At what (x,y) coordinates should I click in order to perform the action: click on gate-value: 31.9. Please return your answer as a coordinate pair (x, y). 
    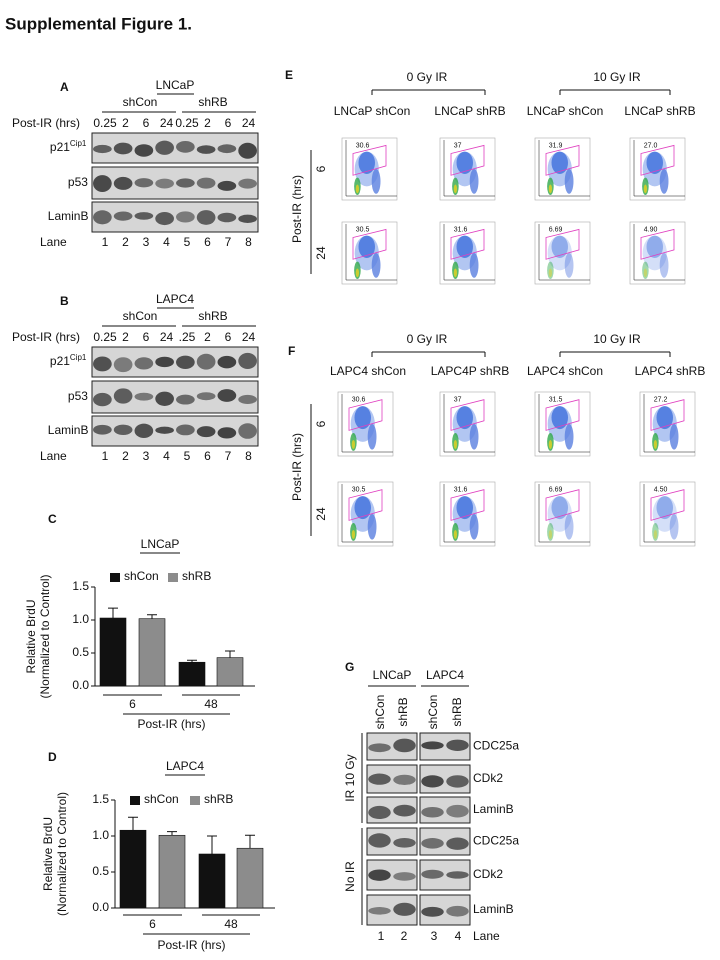
    Looking at the image, I should click on (556, 145).